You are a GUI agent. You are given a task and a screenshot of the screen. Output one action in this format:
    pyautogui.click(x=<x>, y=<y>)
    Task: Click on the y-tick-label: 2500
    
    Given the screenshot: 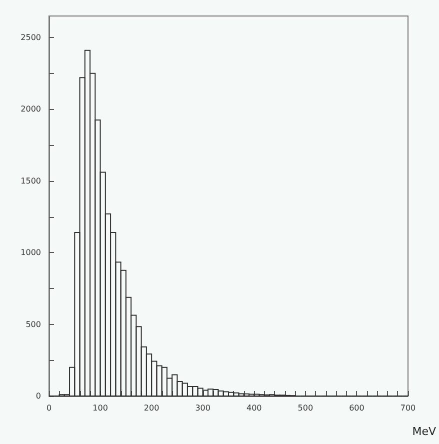 What is the action you would take?
    pyautogui.click(x=30, y=37)
    